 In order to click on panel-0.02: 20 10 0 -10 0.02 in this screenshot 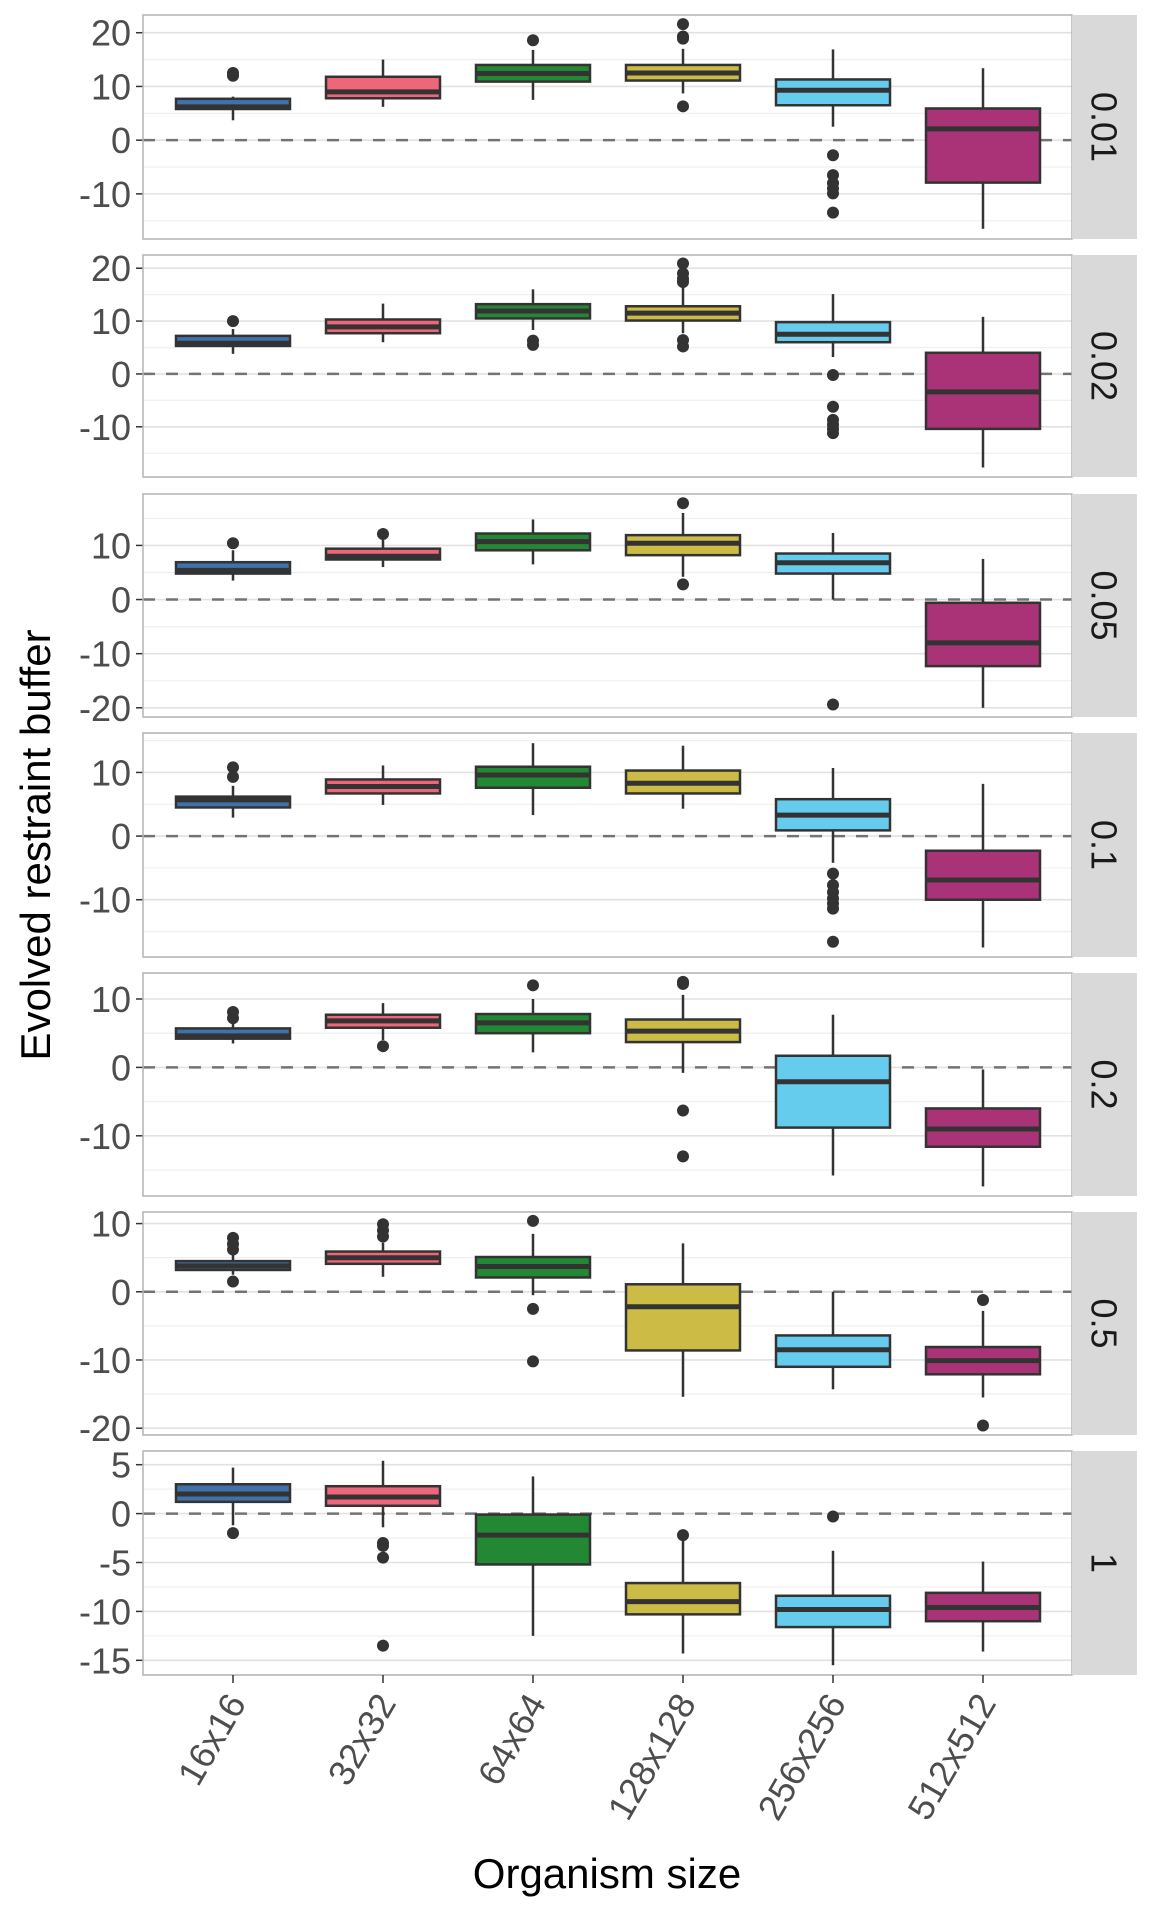, I will do `click(608, 363)`.